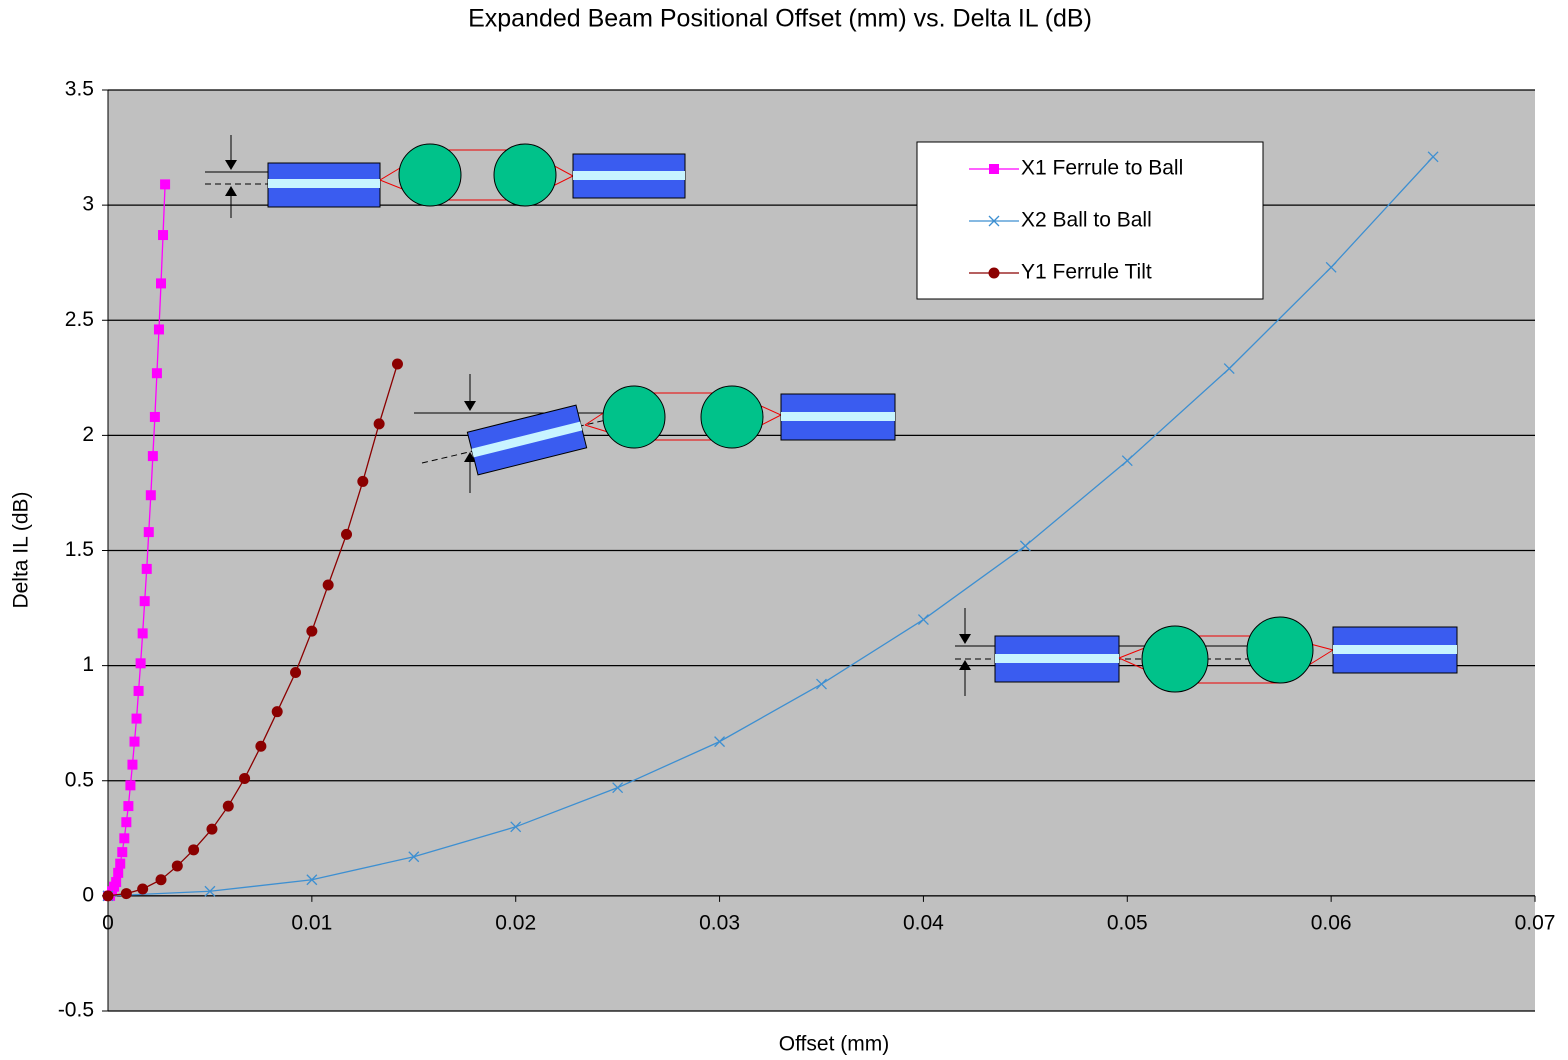  Describe the element at coordinates (1127, 922) in the screenshot. I see `x-tick-label: 0.05` at that location.